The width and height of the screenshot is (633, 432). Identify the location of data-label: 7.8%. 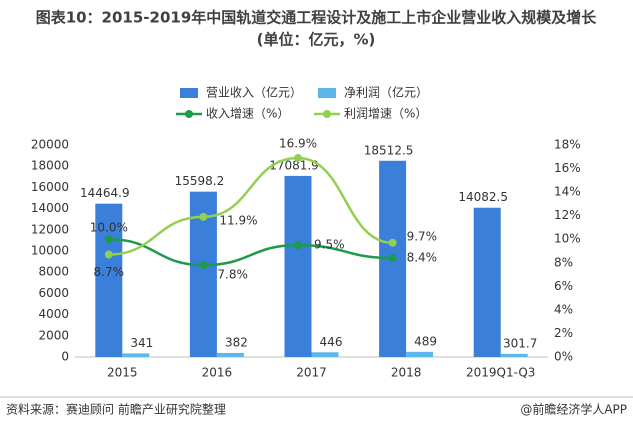
(232, 275).